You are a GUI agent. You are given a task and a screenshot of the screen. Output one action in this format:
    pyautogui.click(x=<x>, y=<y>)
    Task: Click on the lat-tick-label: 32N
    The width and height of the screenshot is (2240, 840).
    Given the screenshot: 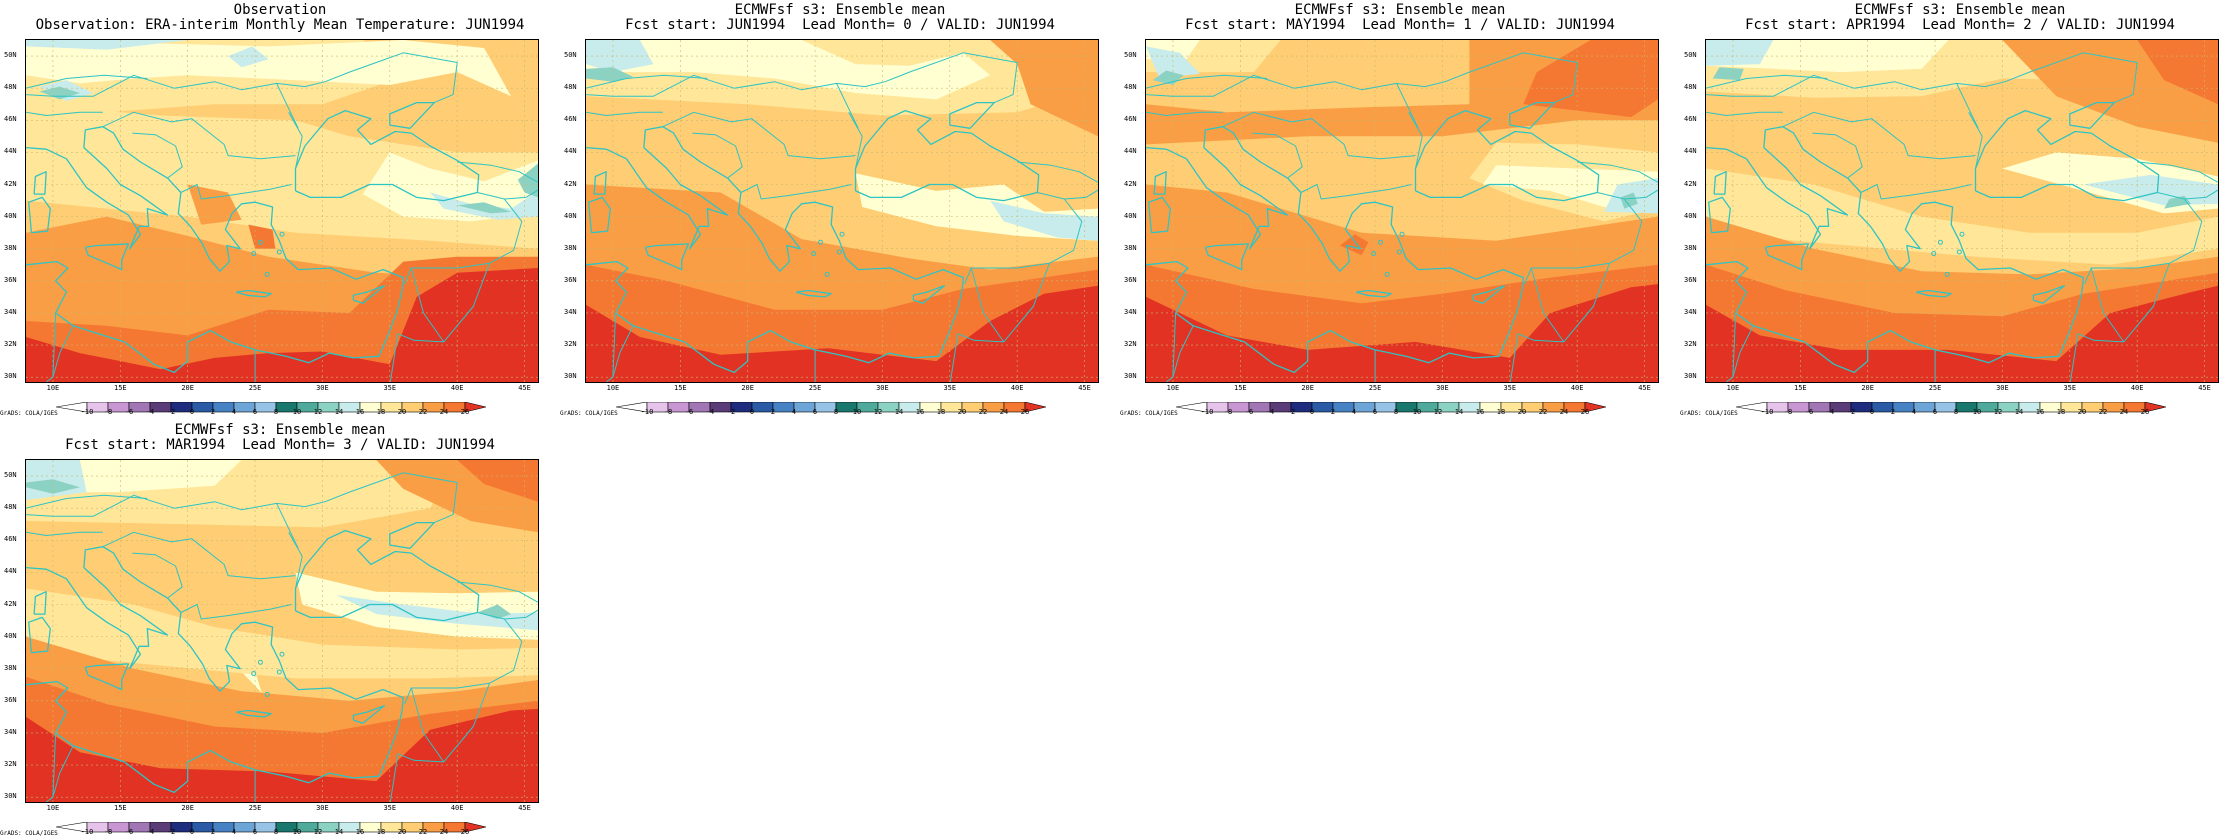 What is the action you would take?
    pyautogui.click(x=1130, y=344)
    